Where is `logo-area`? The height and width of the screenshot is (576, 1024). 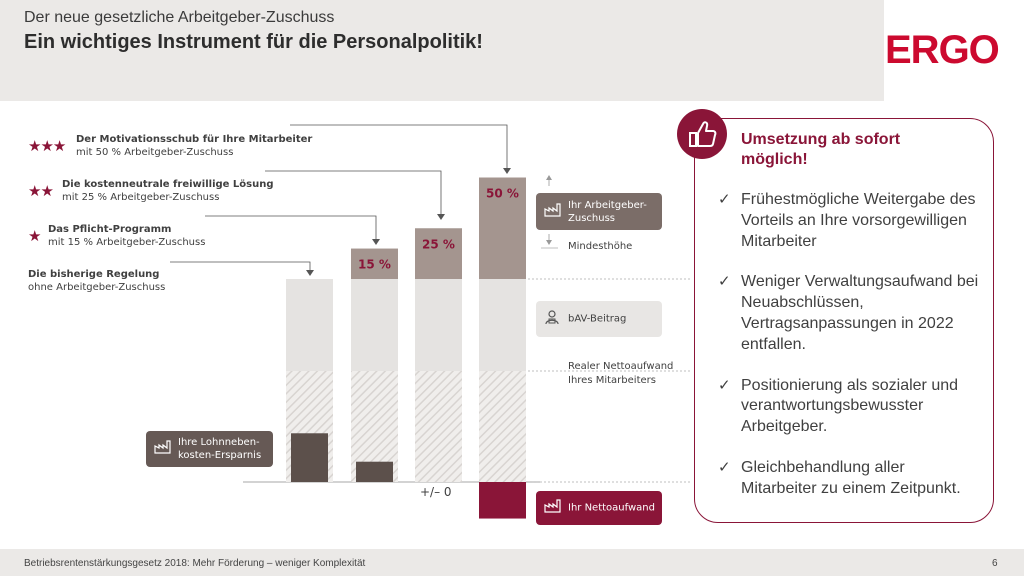 logo-area is located at coordinates (954, 50).